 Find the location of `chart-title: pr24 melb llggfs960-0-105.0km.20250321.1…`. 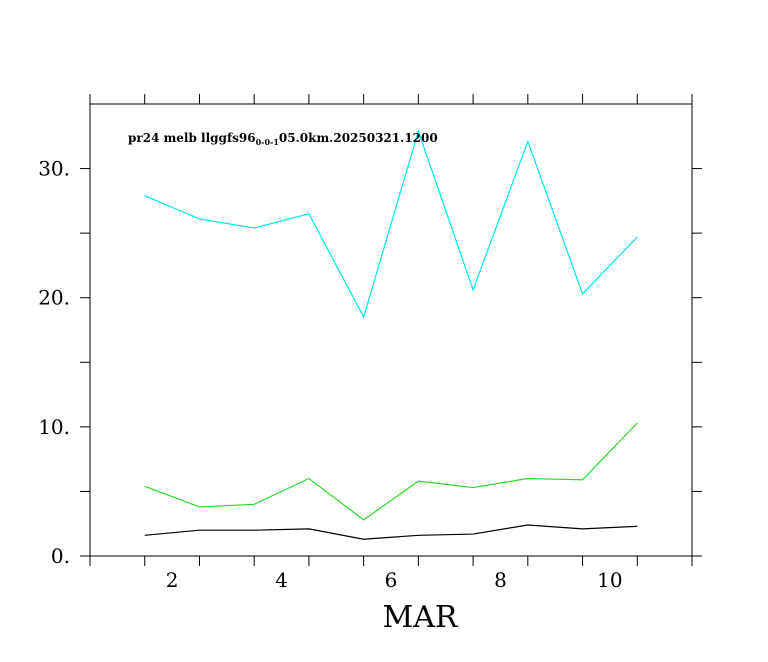

chart-title: pr24 melb llggfs960-0-105.0km.20250321.1… is located at coordinates (283, 139).